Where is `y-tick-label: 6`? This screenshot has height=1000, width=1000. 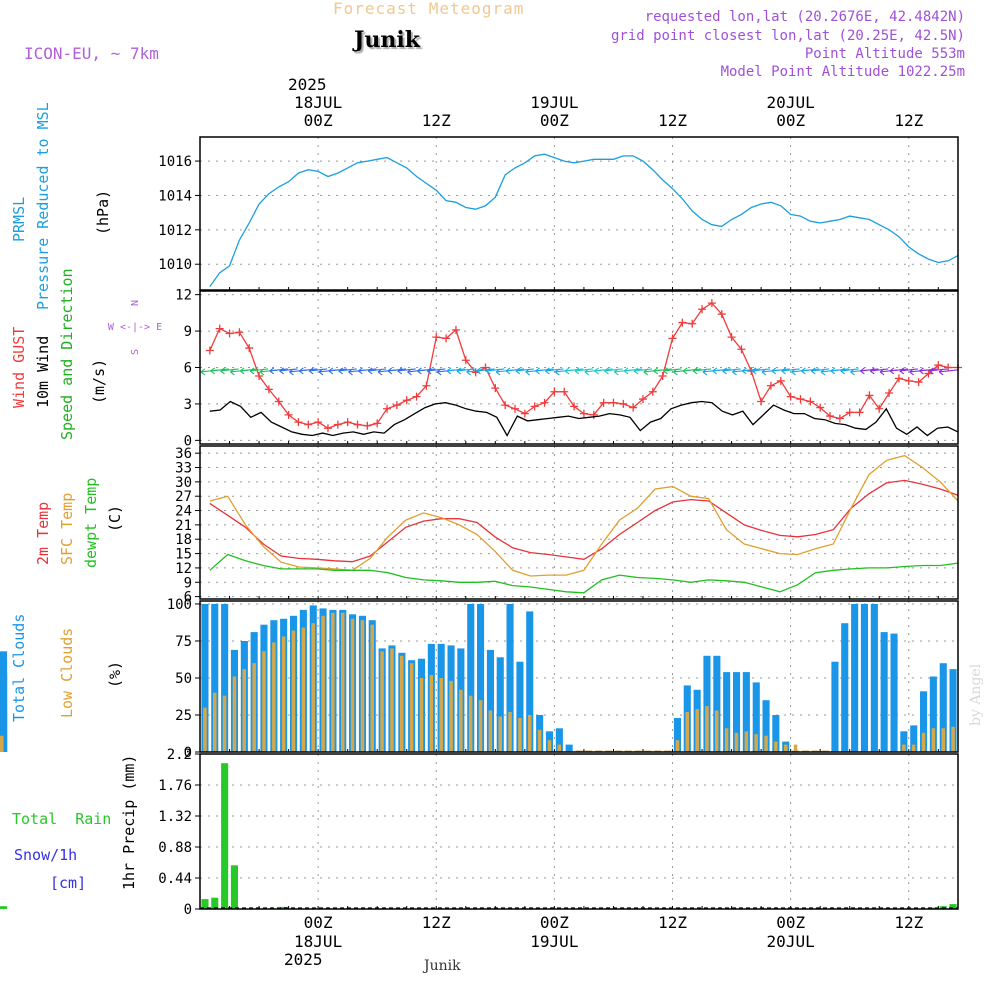 y-tick-label: 6 is located at coordinates (188, 598).